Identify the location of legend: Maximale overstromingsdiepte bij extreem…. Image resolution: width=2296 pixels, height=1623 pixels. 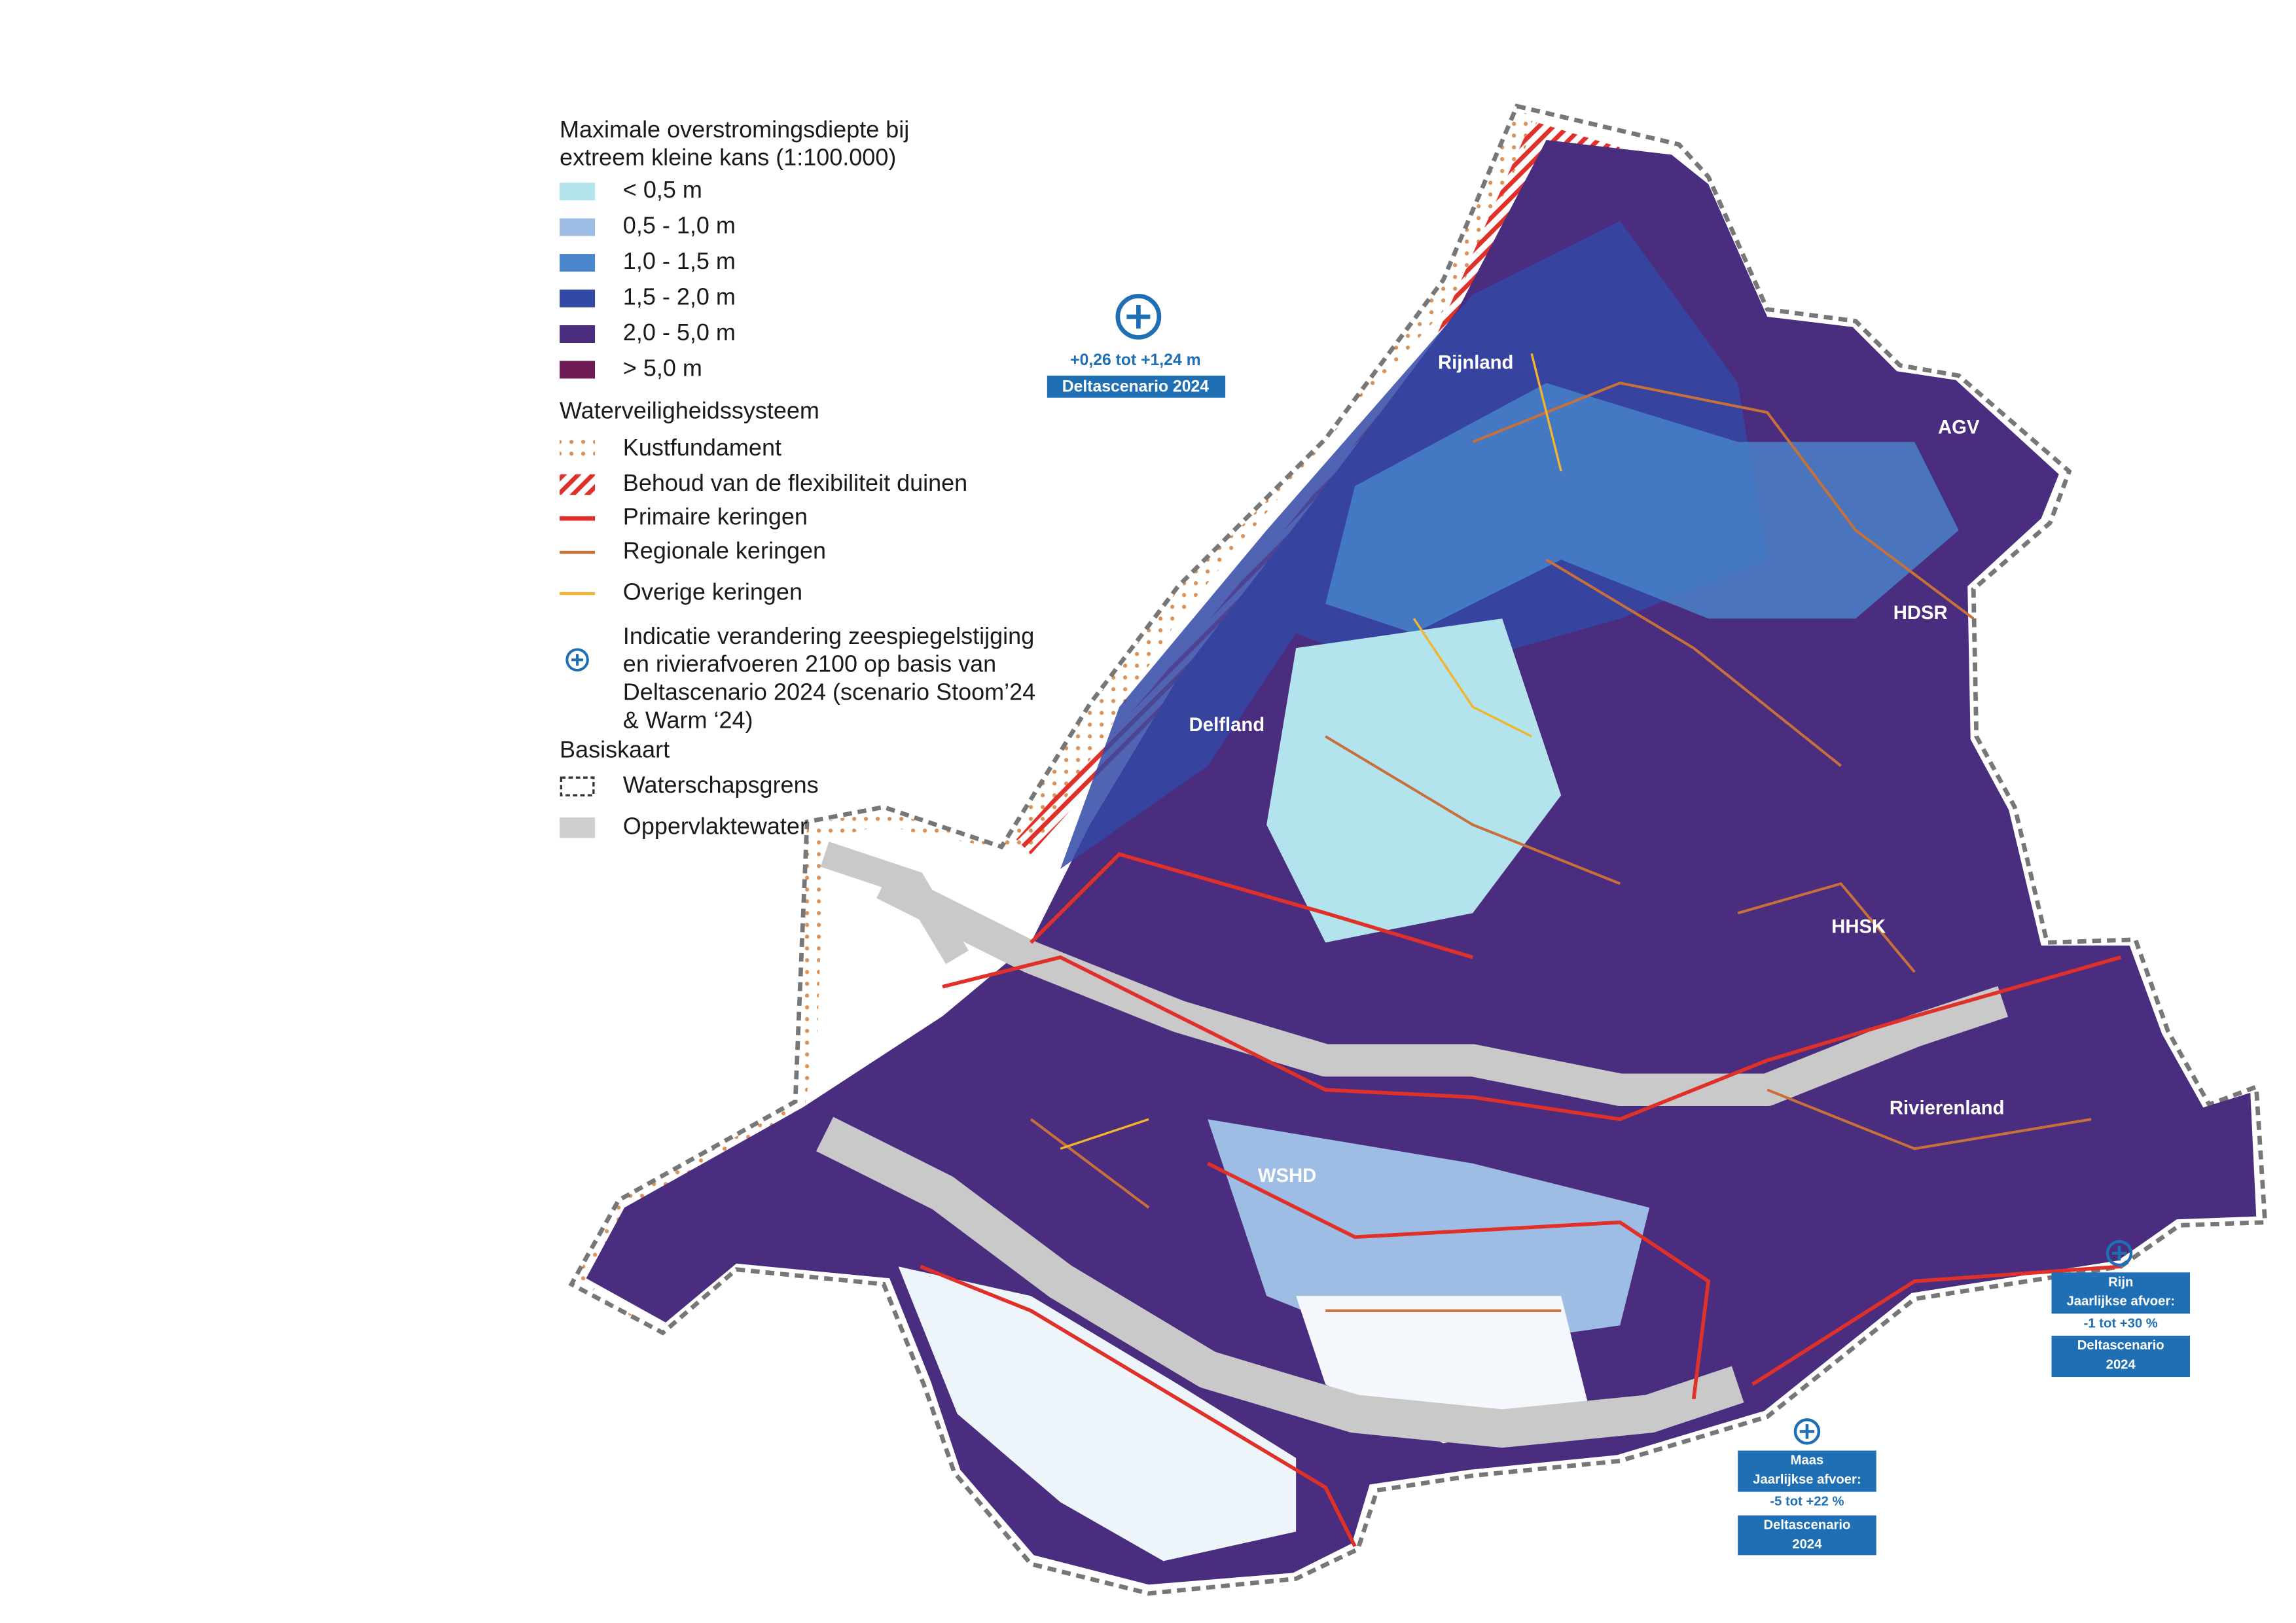
(797, 478).